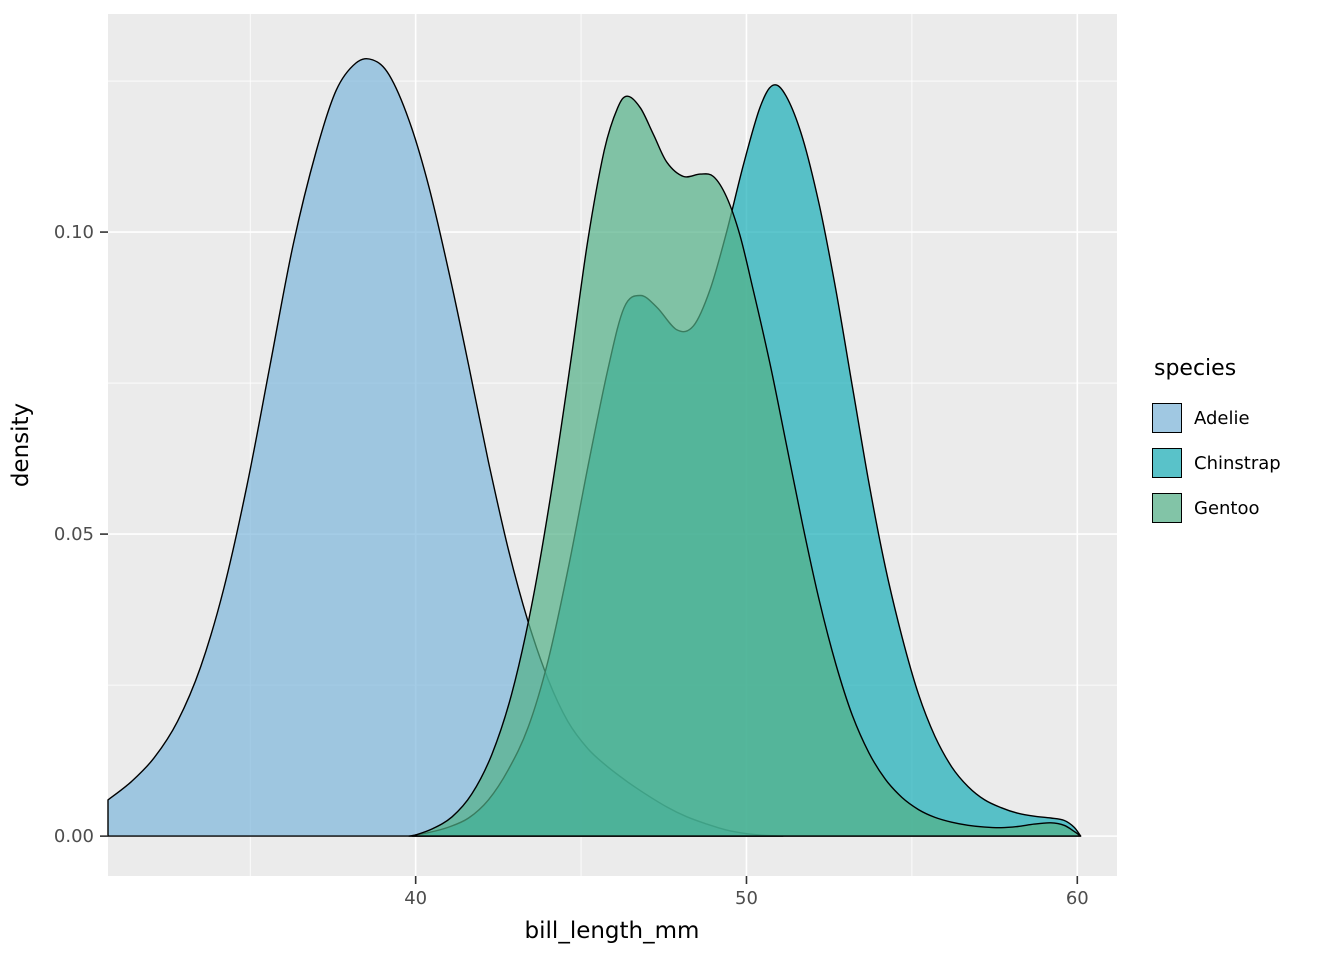  What do you see at coordinates (612, 931) in the screenshot?
I see `x-axis-title: bill_length_mm` at bounding box center [612, 931].